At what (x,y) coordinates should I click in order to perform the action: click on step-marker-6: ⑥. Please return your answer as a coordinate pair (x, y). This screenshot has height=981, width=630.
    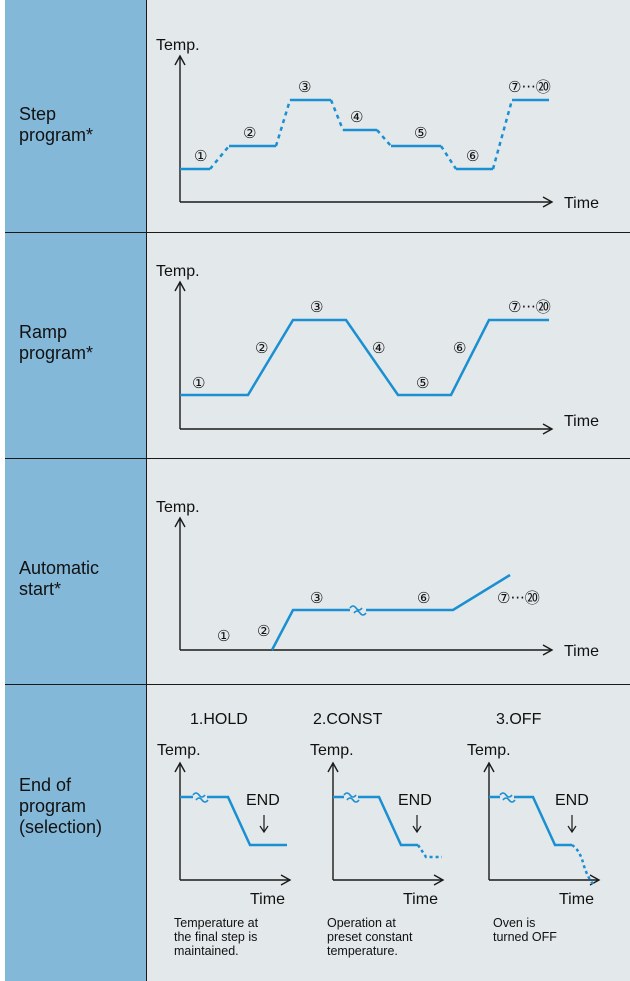
    Looking at the image, I should click on (472, 156).